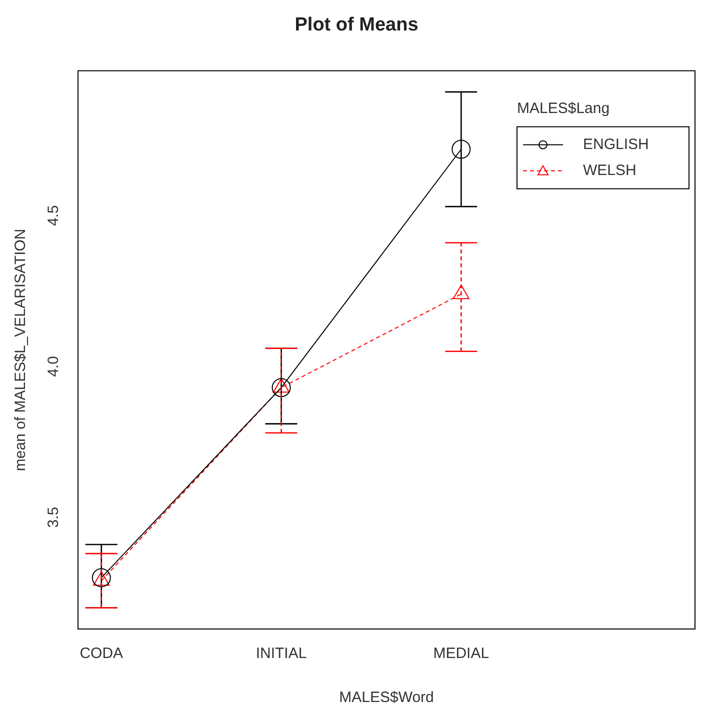  I want to click on y-tick-label: 4.0, so click(53, 366).